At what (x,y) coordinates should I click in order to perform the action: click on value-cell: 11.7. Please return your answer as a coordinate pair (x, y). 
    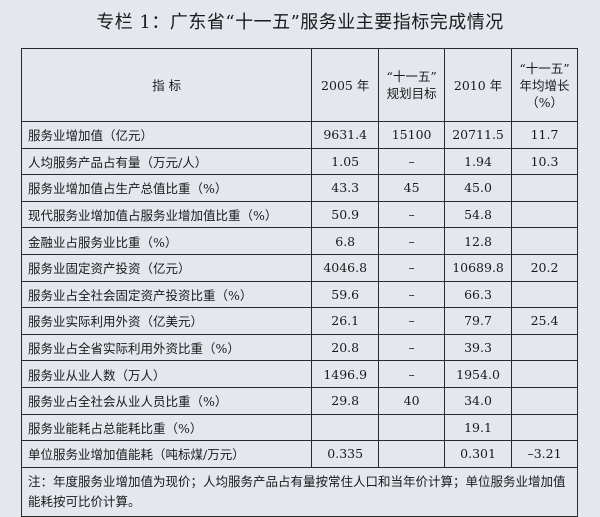
    Looking at the image, I should click on (544, 135).